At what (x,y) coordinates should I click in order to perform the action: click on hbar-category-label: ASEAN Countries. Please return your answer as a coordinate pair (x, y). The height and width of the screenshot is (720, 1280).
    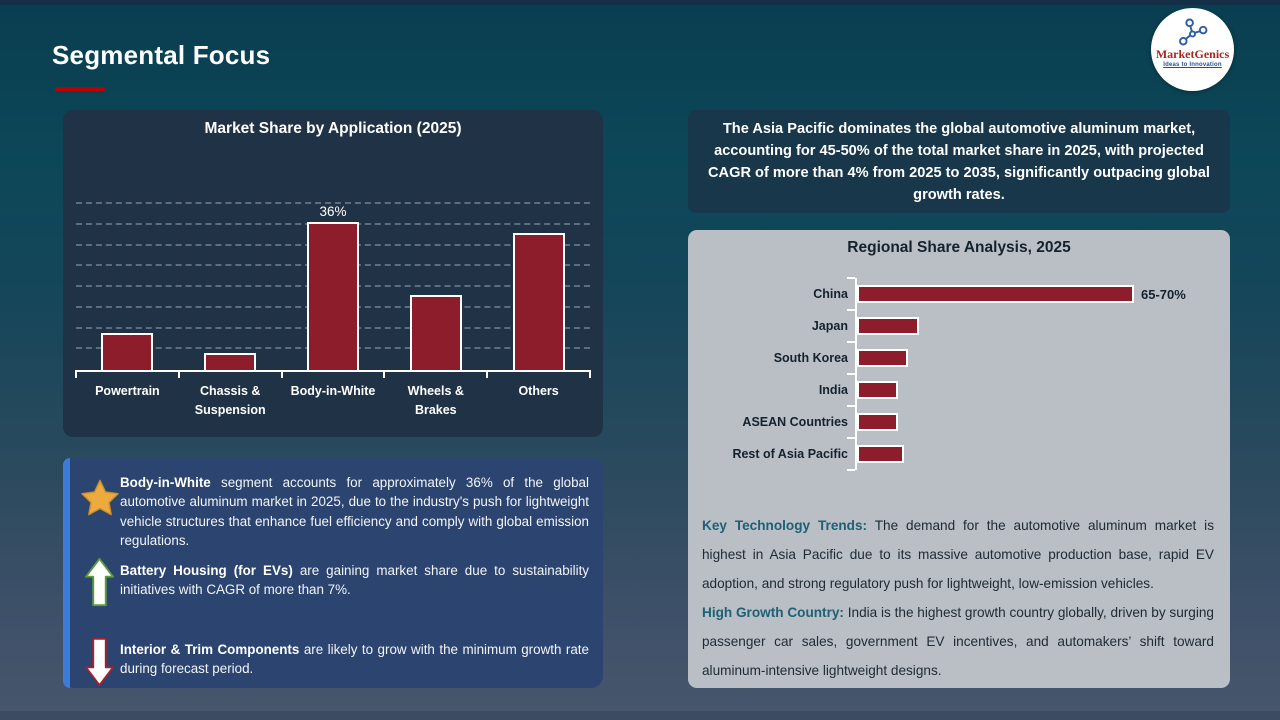
    Looking at the image, I should click on (795, 422).